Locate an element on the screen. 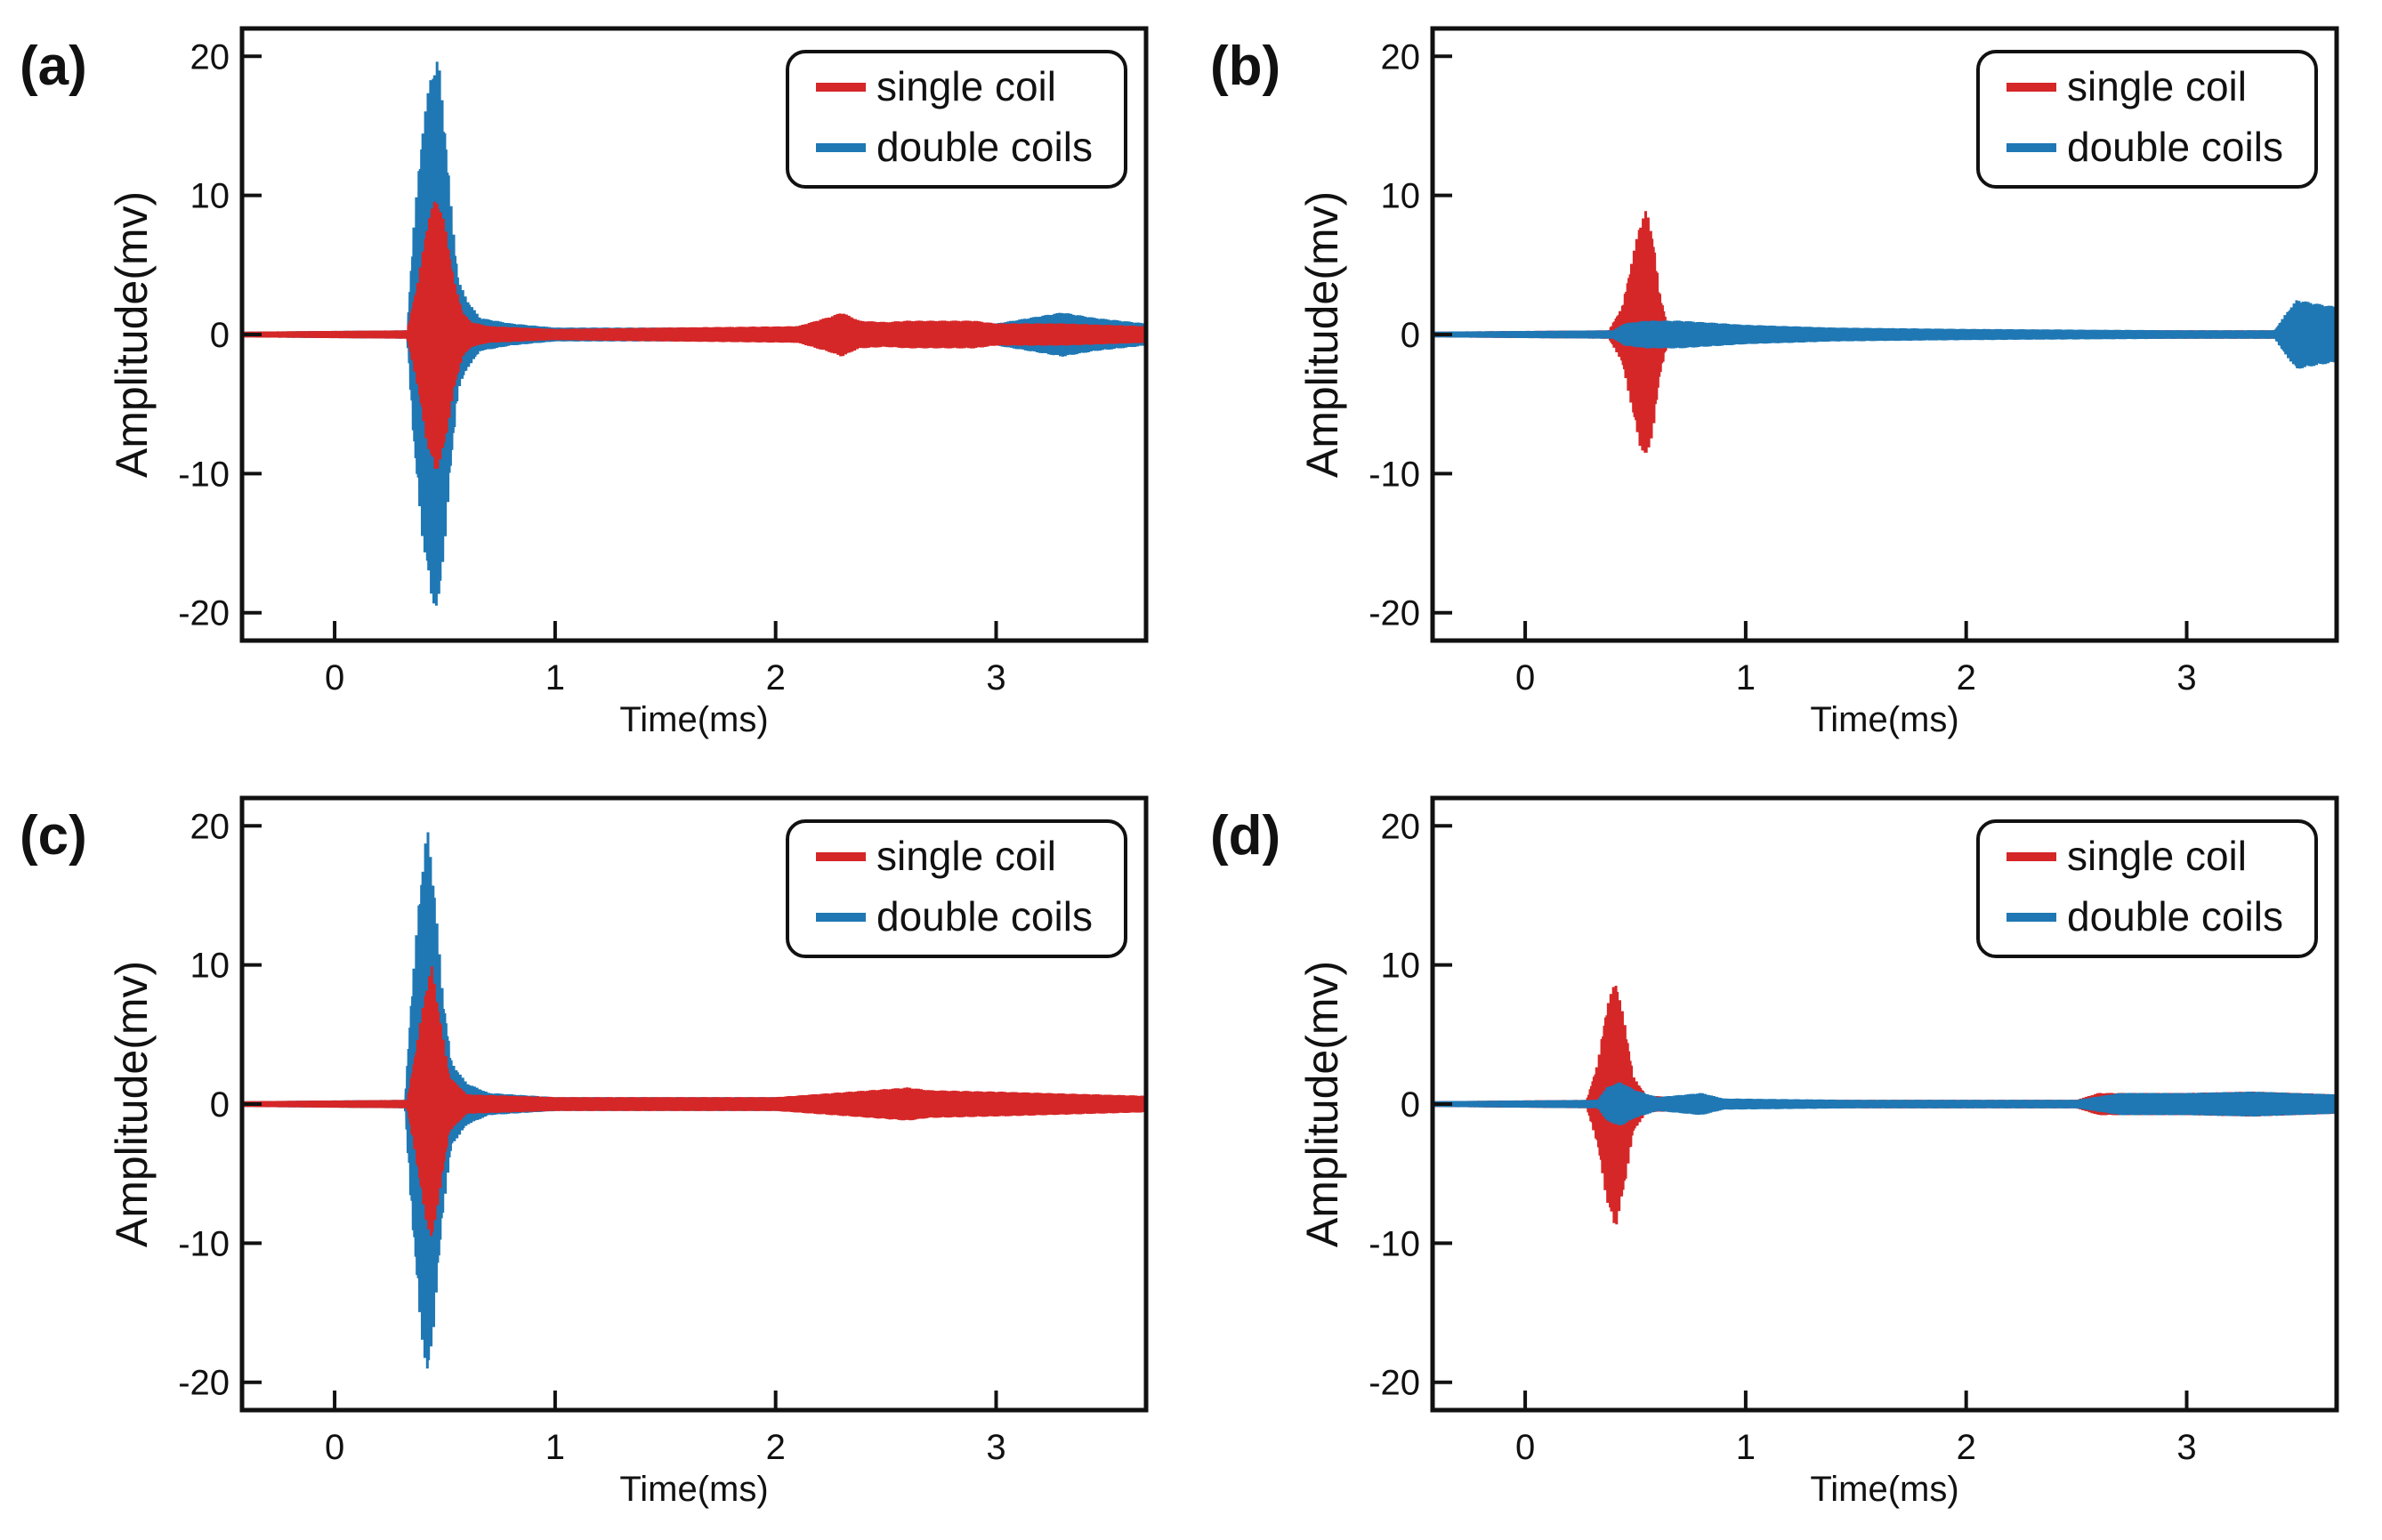  panel-label: (c) is located at coordinates (54, 836).